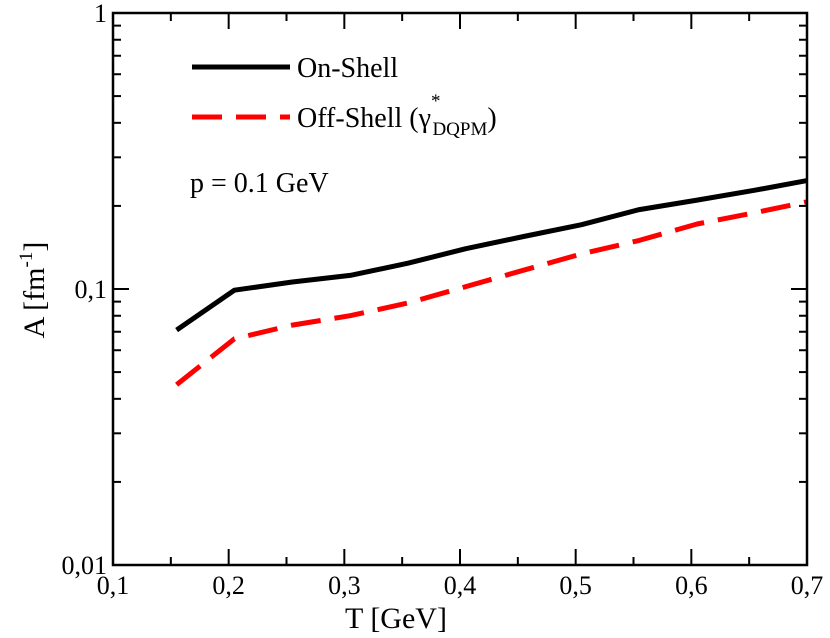 Image resolution: width=830 pixels, height=638 pixels. Describe the element at coordinates (228, 585) in the screenshot. I see `x-tick-label: 0,2` at that location.